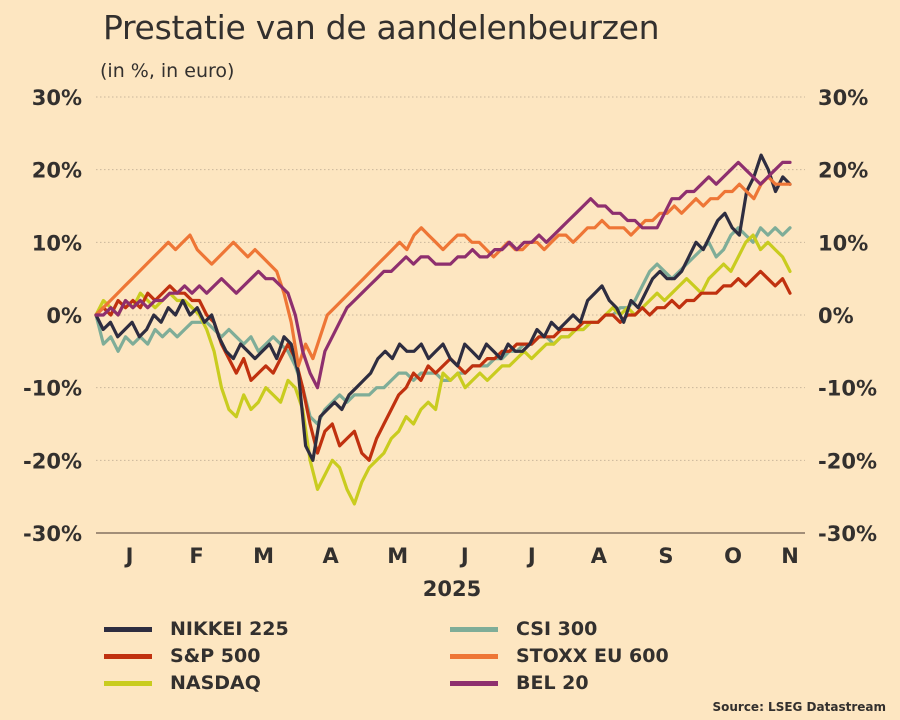  What do you see at coordinates (229, 629) in the screenshot?
I see `legend-label: NIKKEI 225` at bounding box center [229, 629].